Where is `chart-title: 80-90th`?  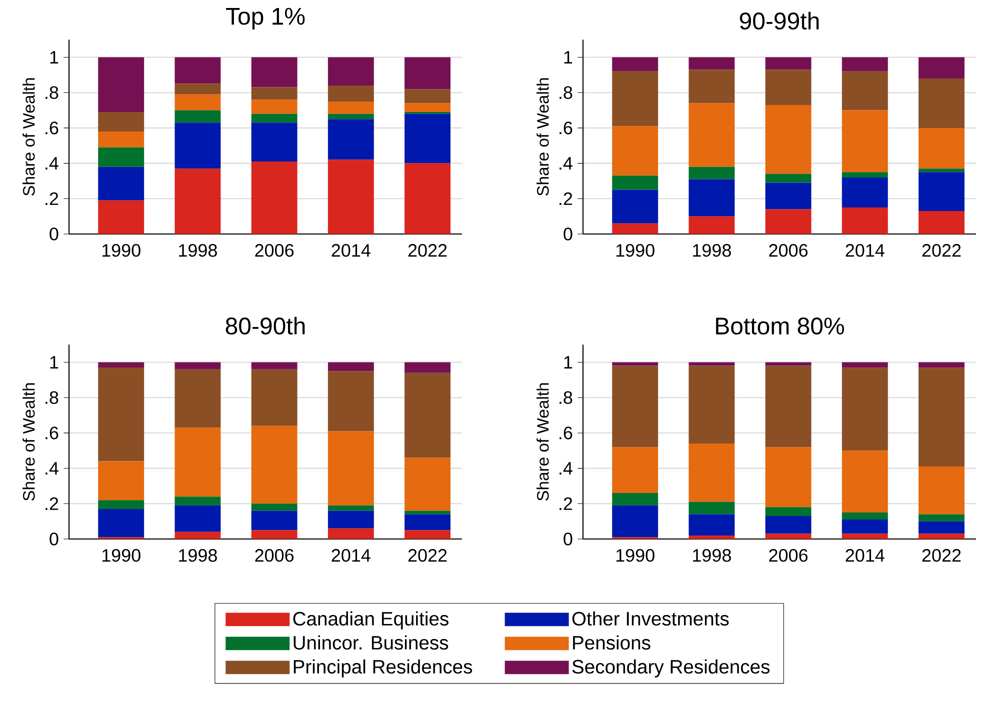 chart-title: 80-90th is located at coordinates (265, 325).